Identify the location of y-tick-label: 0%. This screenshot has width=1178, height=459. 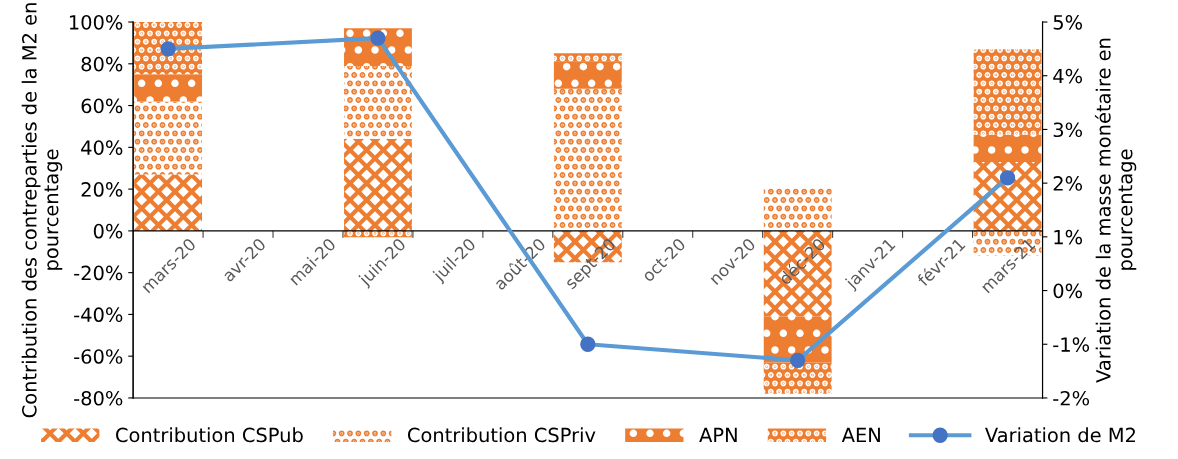
(108, 231).